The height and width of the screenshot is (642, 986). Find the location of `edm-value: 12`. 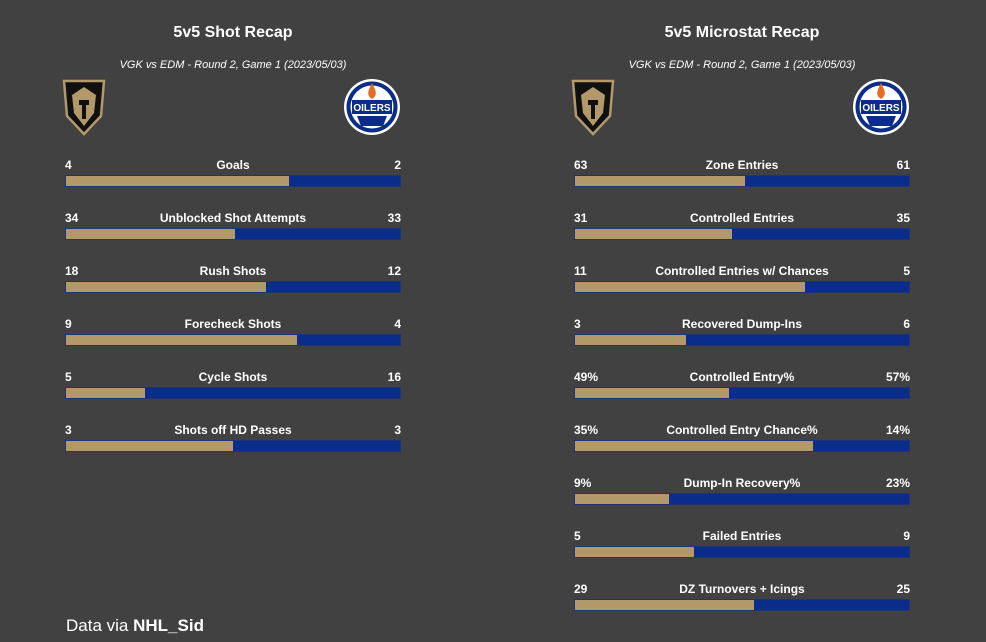

edm-value: 12 is located at coordinates (394, 271).